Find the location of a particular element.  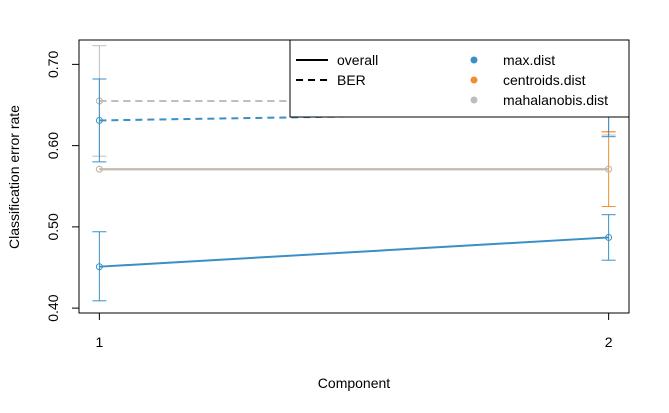

legend-label-max-dist: max.dist is located at coordinates (529, 60).